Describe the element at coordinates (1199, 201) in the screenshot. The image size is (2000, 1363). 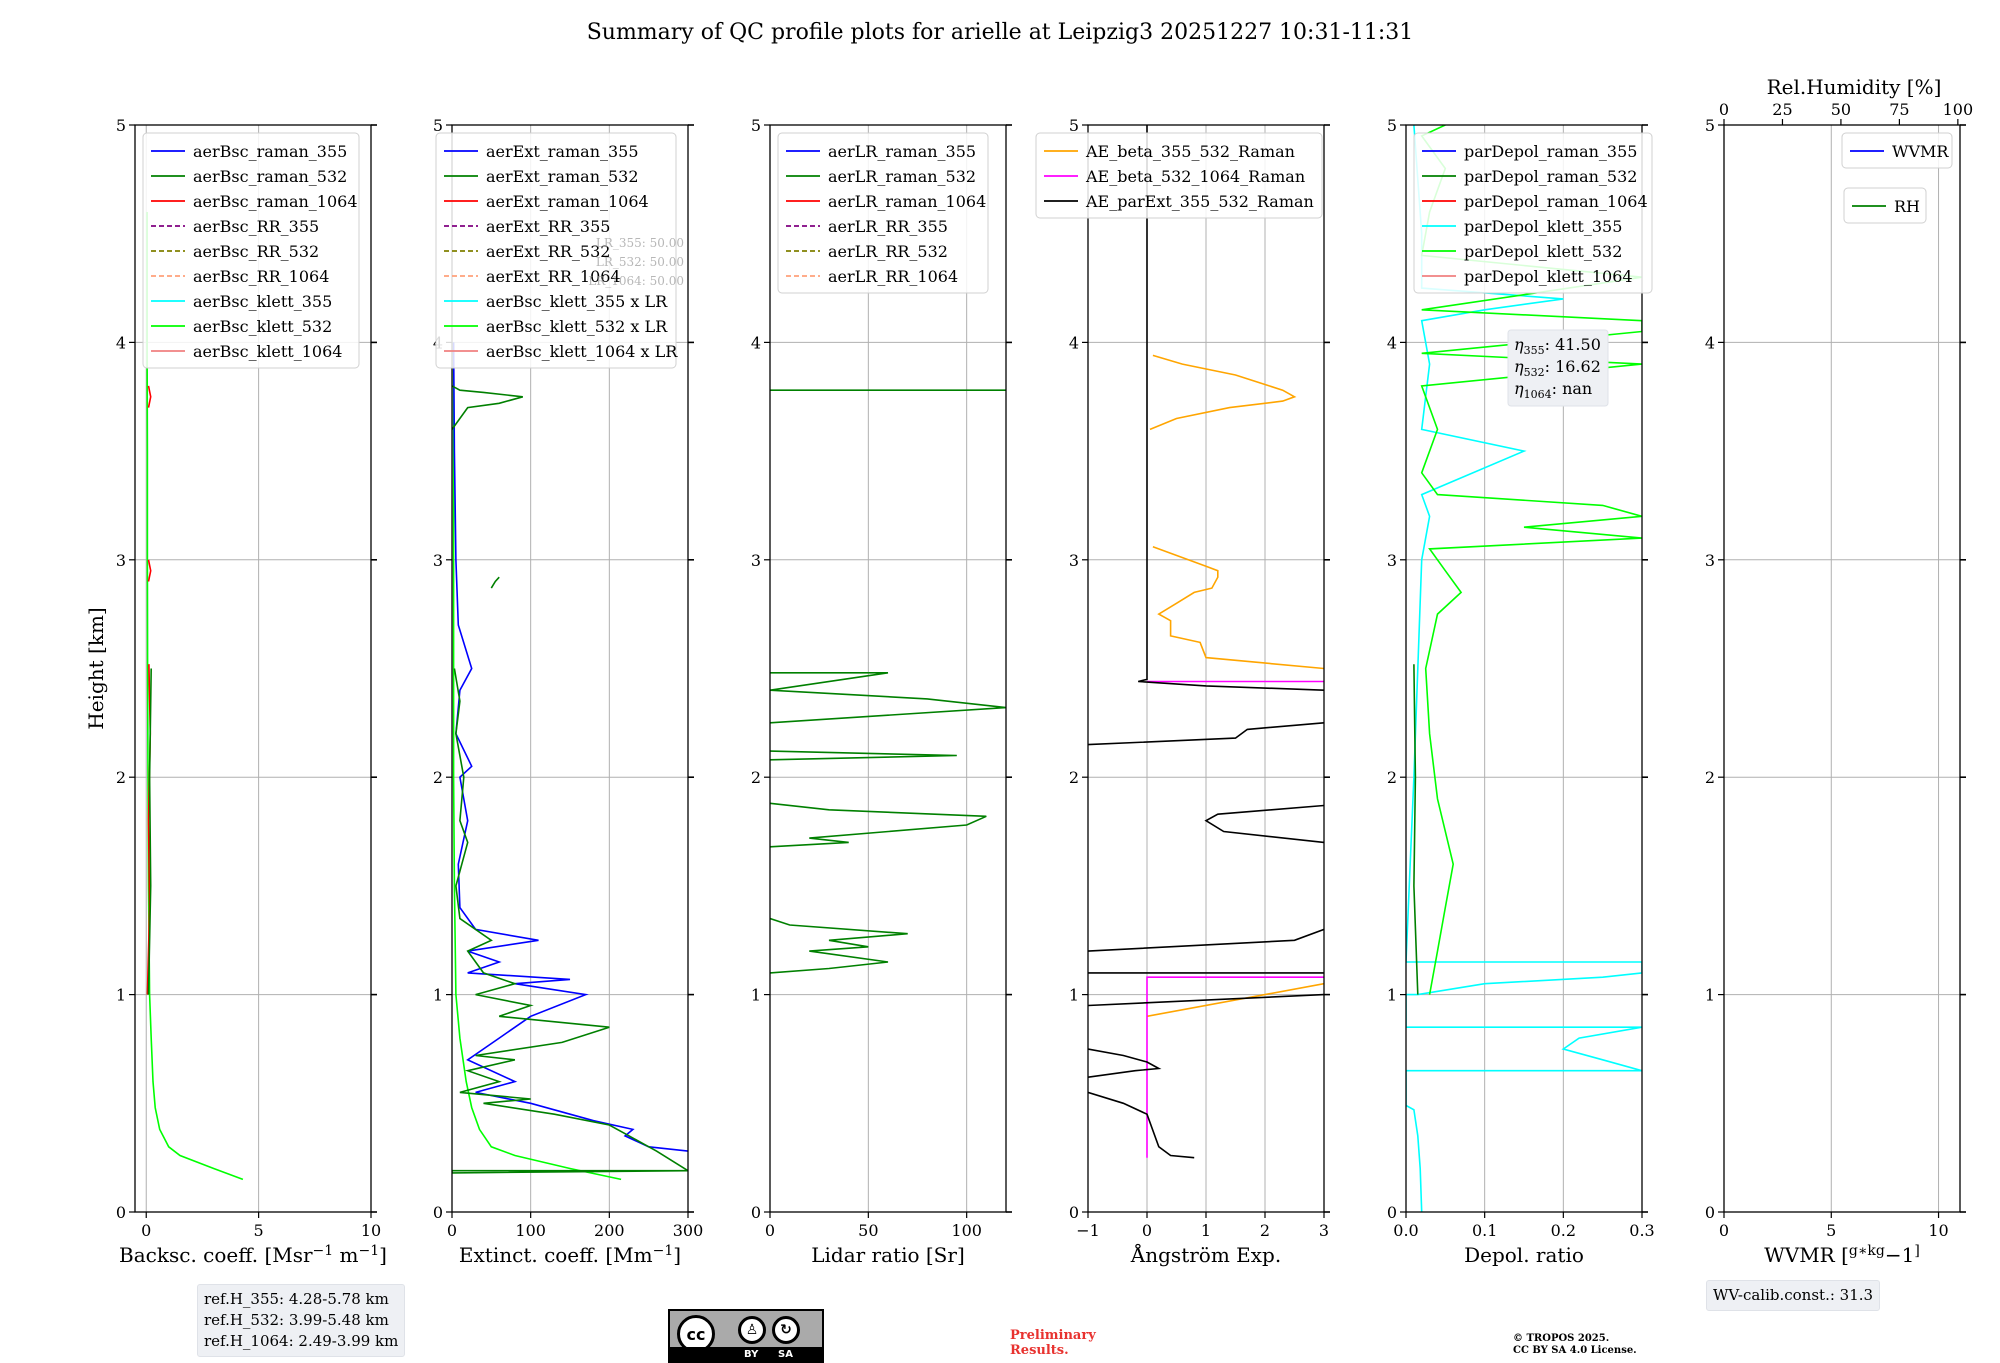
I see `legend-label: AE_parExt_355_532_Raman` at that location.